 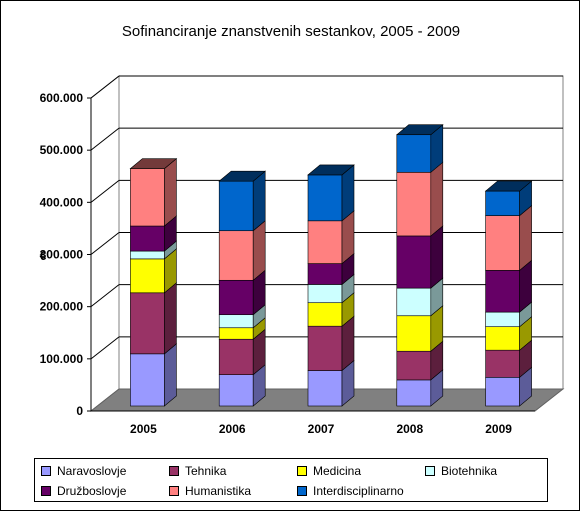 What do you see at coordinates (147, 276) in the screenshot?
I see `bar-medicina-2005` at bounding box center [147, 276].